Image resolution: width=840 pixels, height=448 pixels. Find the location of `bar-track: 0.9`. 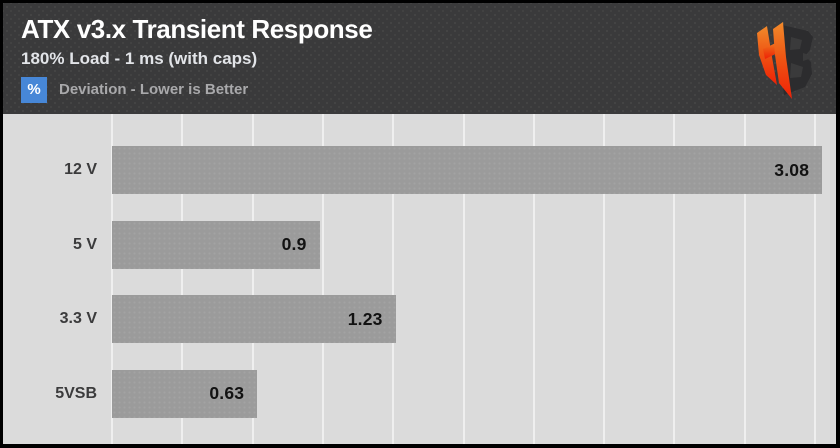

bar-track: 0.9 is located at coordinates (474, 244).